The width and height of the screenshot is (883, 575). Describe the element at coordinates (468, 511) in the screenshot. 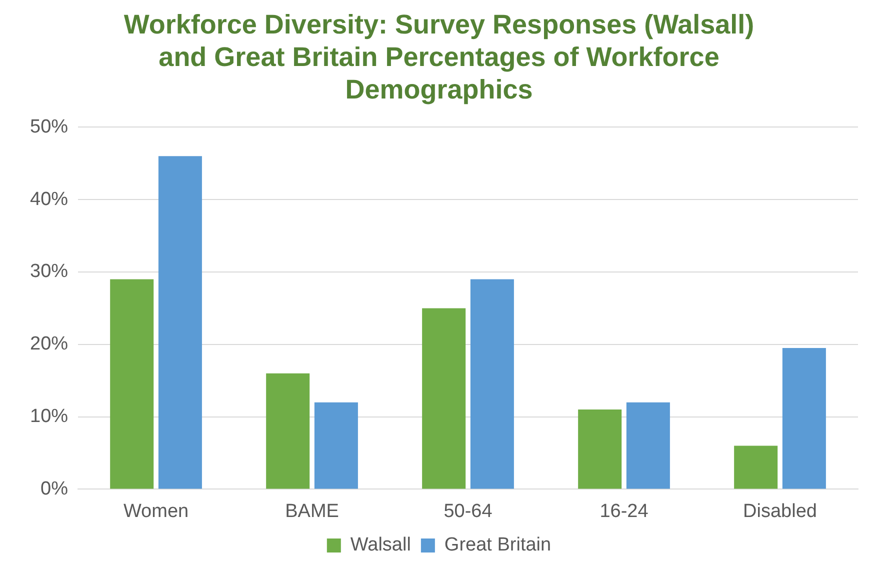

I see `x-tick-label: 50-64` at that location.